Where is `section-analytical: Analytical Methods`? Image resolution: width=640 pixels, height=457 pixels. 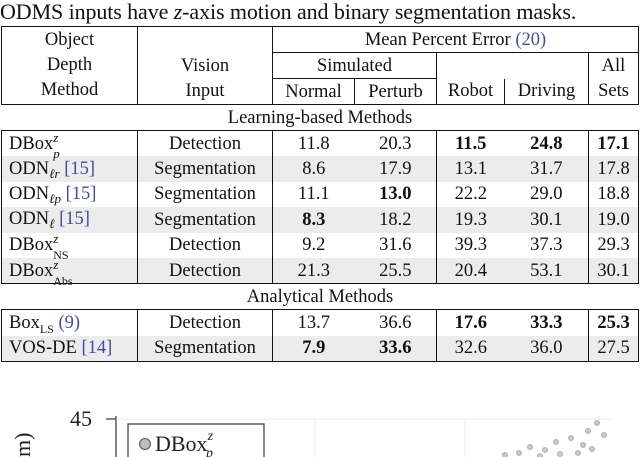
section-analytical: Analytical Methods is located at coordinates (320, 296).